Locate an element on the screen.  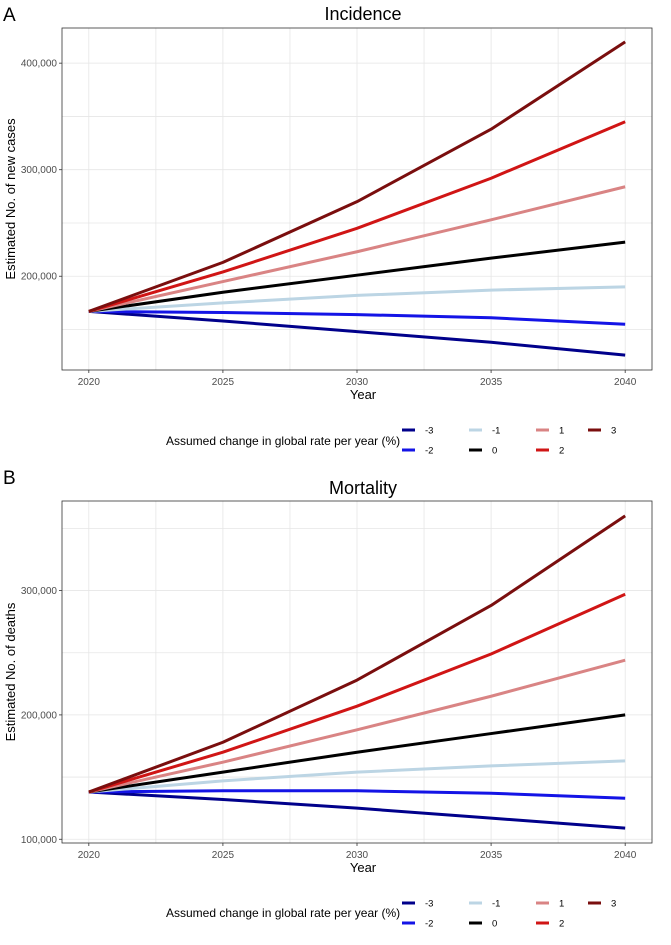
y-tick-label: 100,000 is located at coordinates (39, 840).